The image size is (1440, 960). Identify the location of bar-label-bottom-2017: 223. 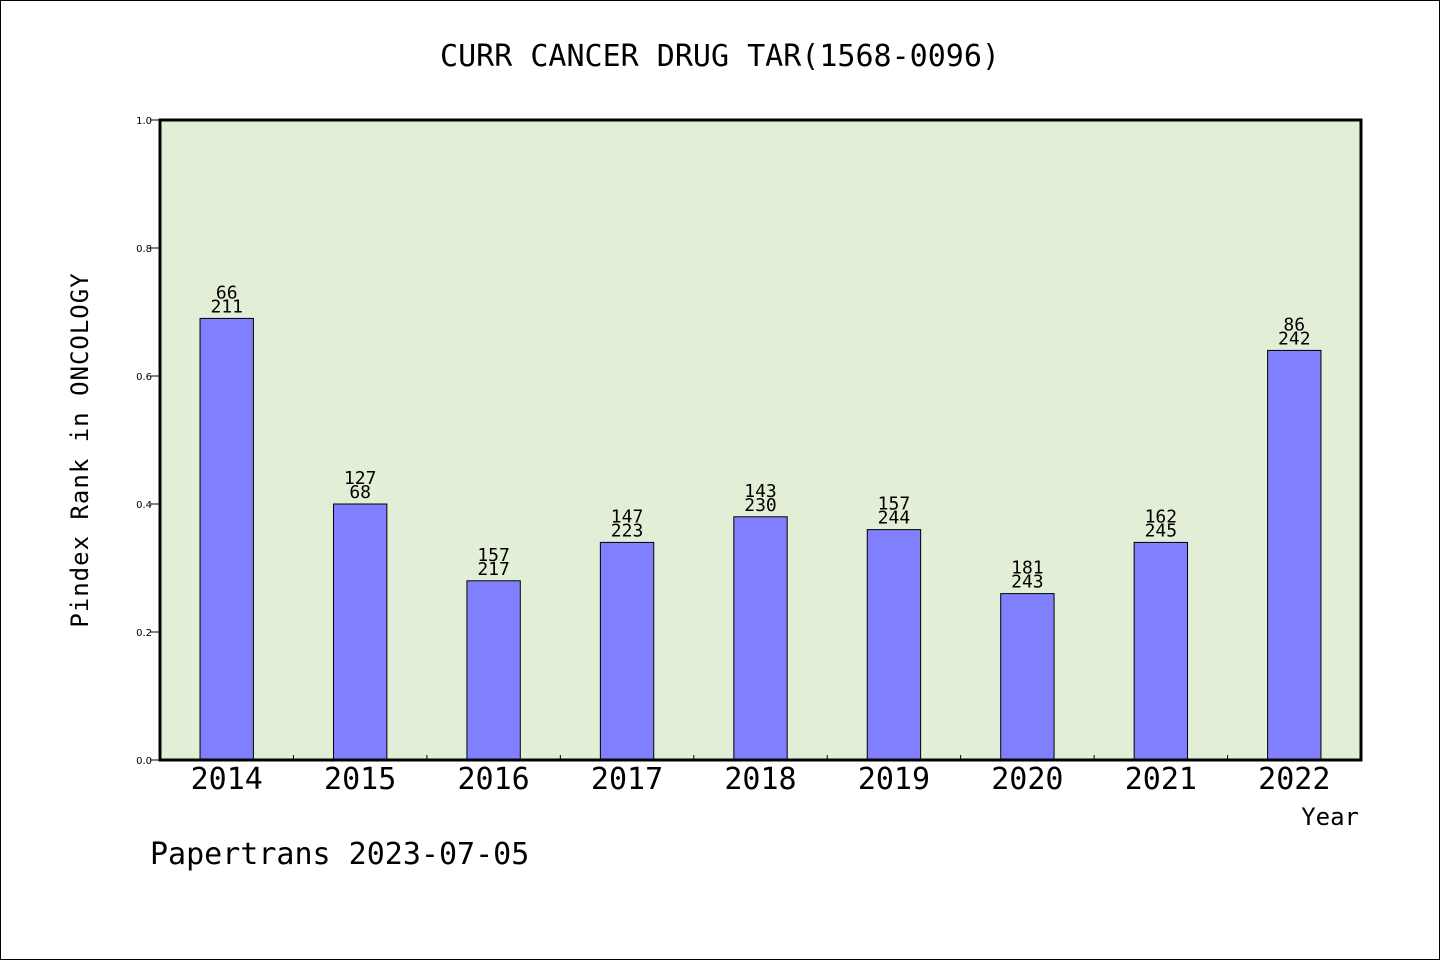
(627, 530).